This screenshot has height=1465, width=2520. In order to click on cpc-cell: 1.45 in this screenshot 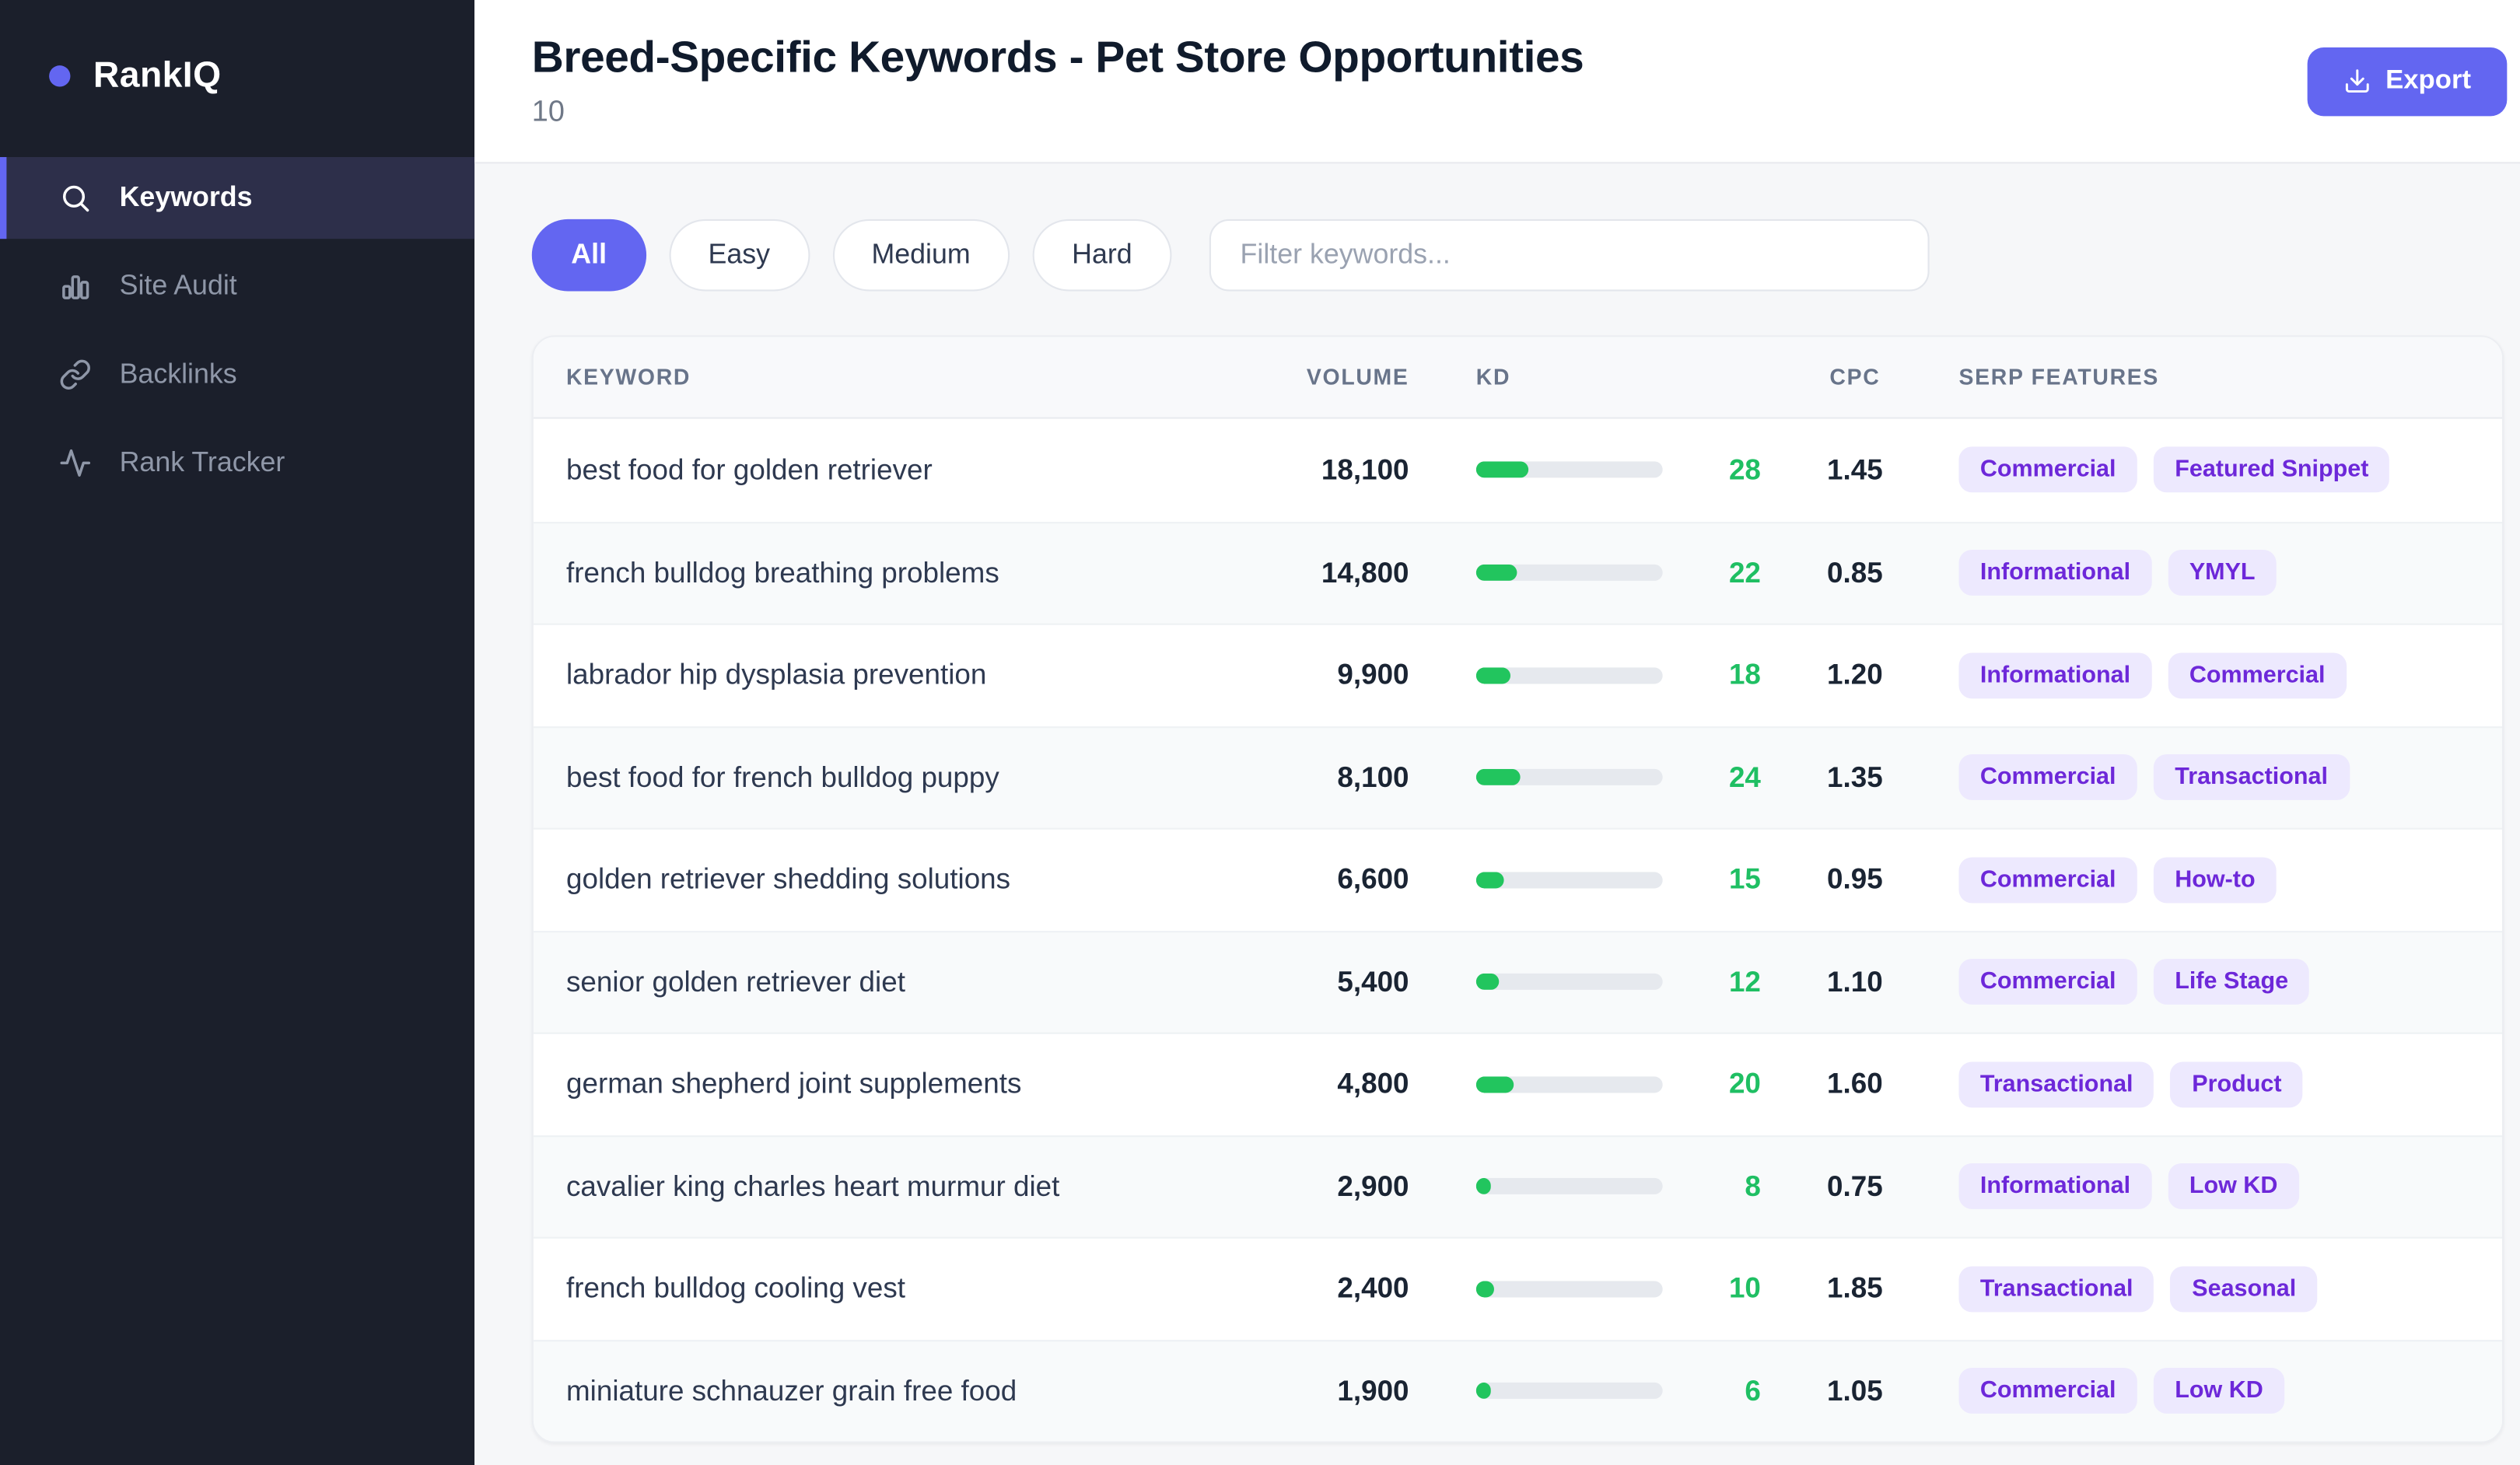, I will do `click(1855, 469)`.